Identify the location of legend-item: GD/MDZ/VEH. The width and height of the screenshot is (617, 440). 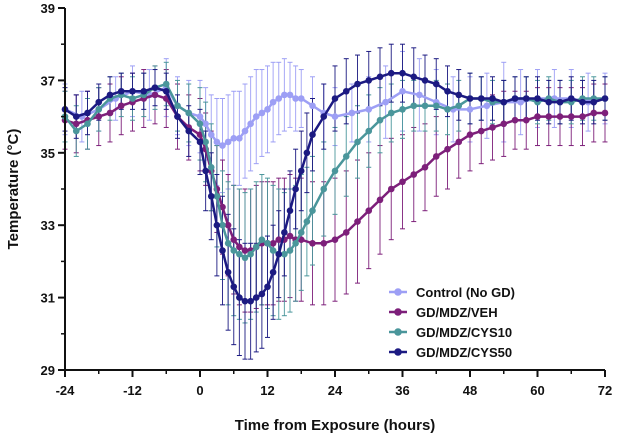
(443, 312).